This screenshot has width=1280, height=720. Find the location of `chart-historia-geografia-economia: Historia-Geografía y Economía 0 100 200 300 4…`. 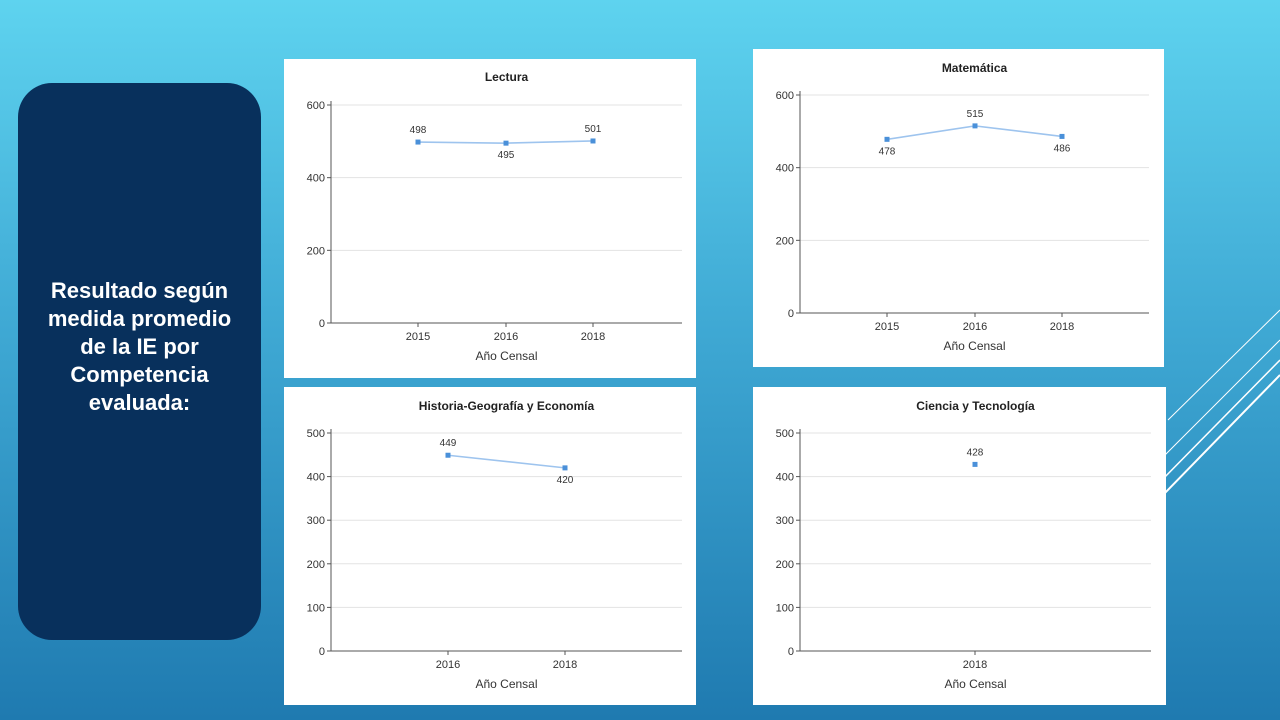

chart-historia-geografia-economia: Historia-Geografía y Economía 0 100 200 300 4… is located at coordinates (490, 546).